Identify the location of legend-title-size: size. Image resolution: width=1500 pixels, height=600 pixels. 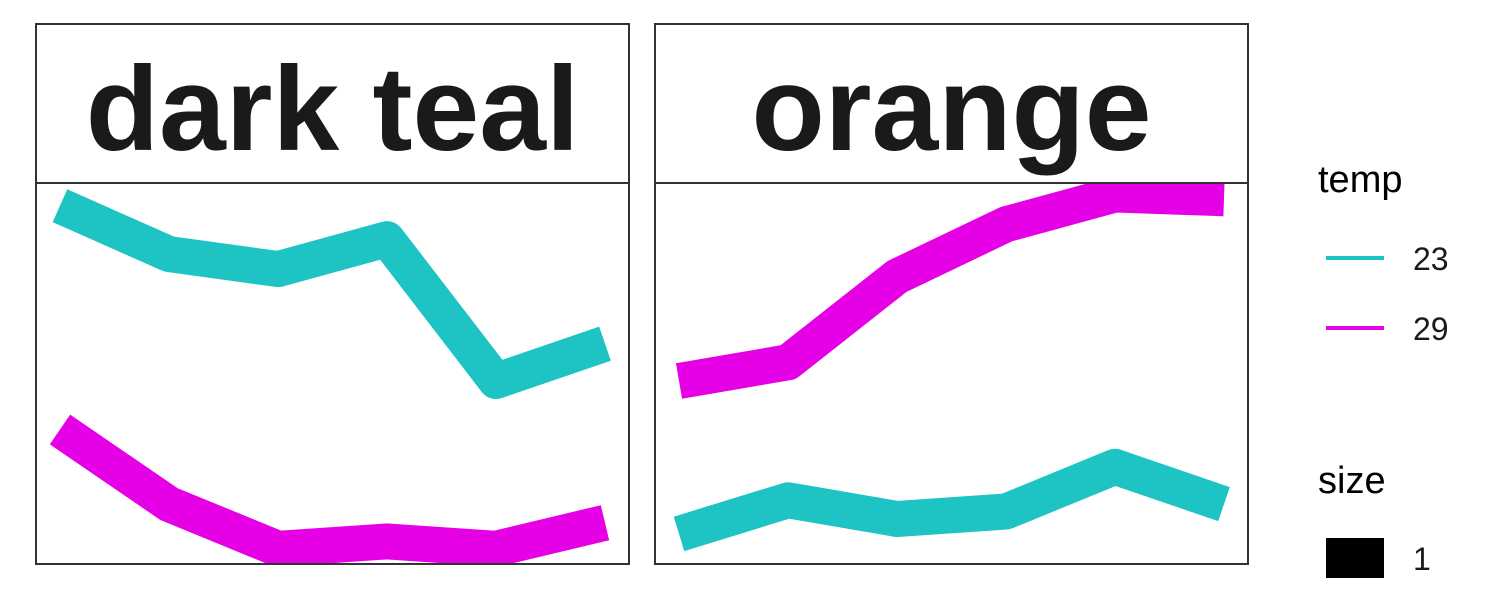
(1352, 481).